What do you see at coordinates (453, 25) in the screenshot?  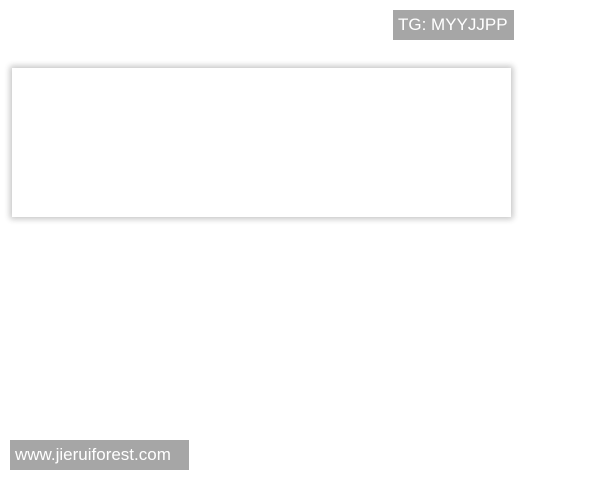 I see `tg-badge: TG: MYYJJPP` at bounding box center [453, 25].